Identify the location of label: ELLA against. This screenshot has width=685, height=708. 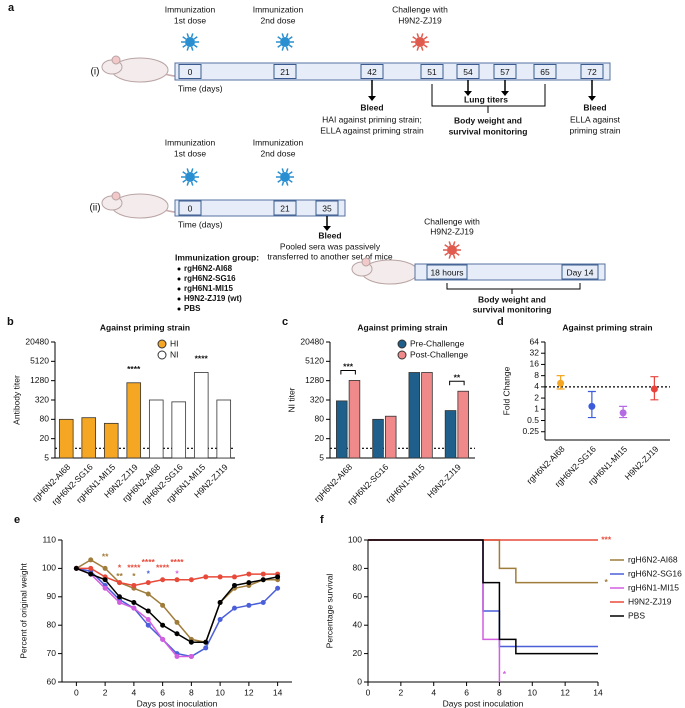
(595, 119).